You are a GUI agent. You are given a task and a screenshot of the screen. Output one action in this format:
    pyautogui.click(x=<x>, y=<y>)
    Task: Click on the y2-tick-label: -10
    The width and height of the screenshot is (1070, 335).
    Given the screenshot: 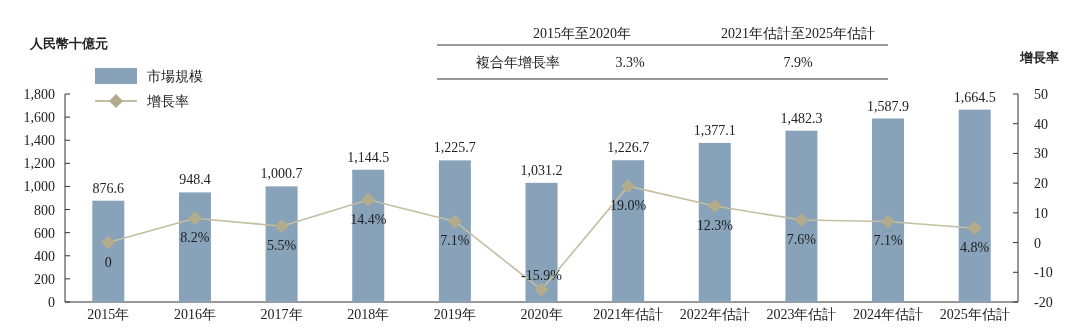 What is the action you would take?
    pyautogui.click(x=1043, y=273)
    